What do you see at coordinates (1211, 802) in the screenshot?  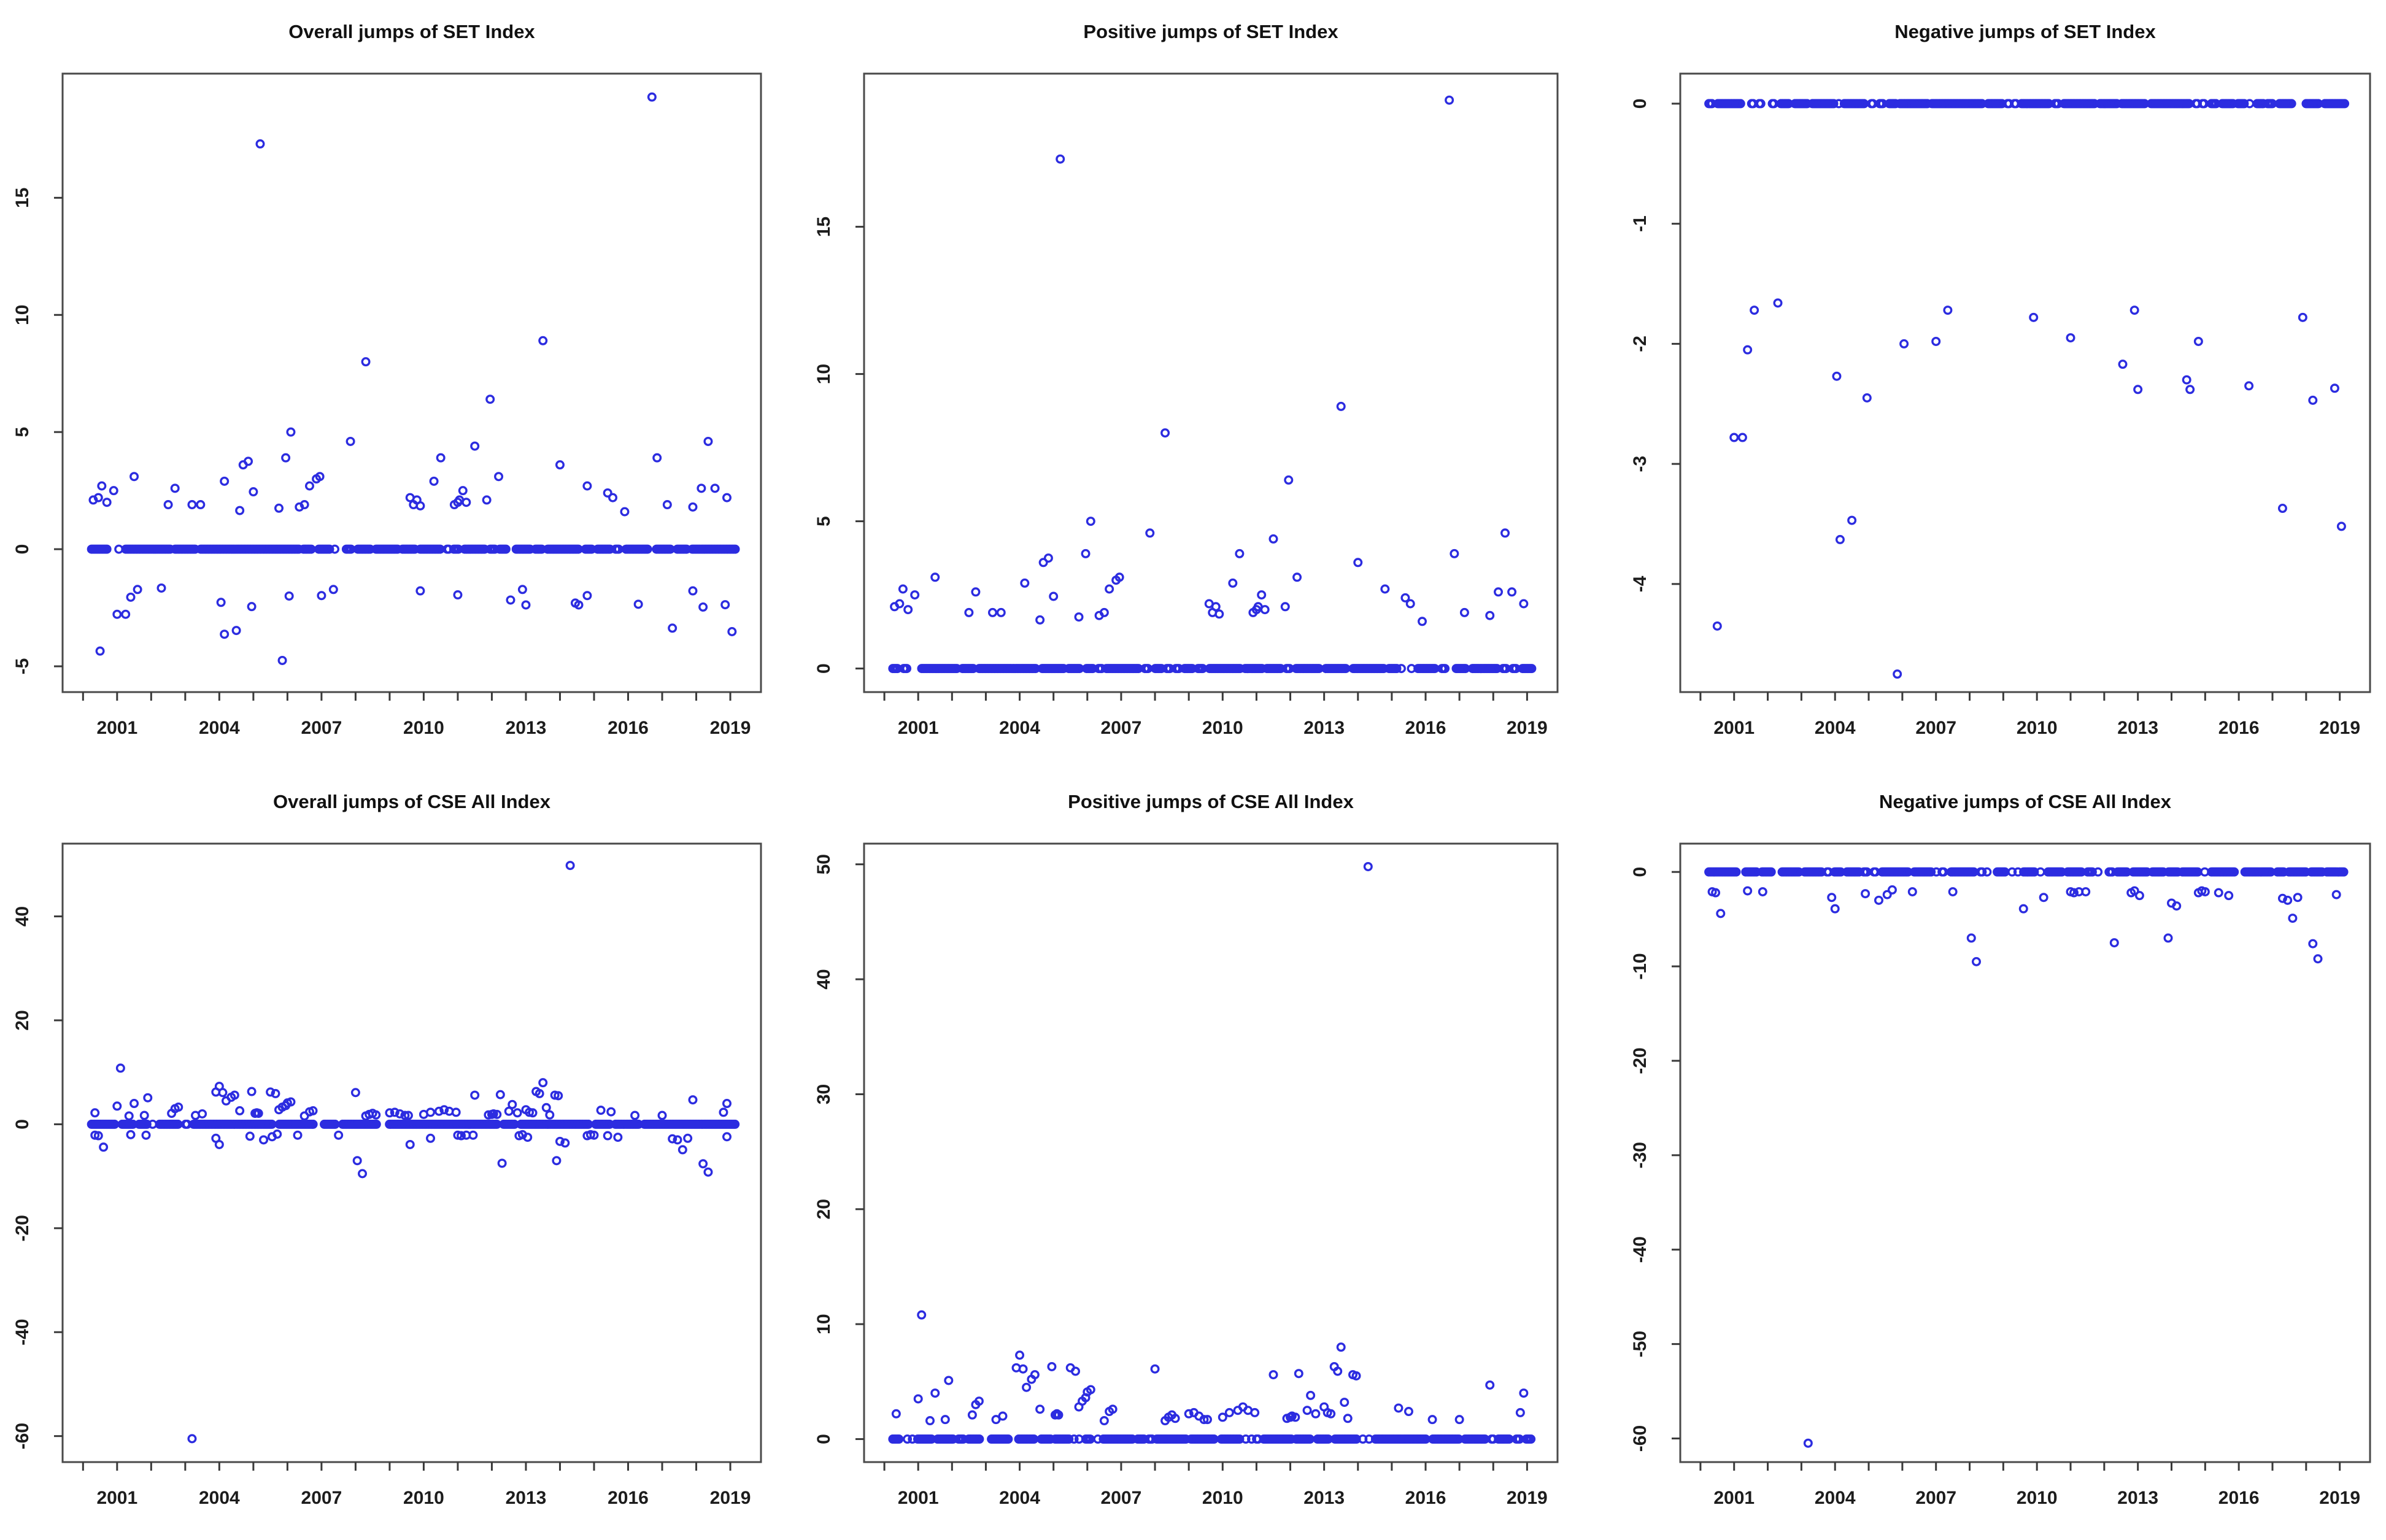 I see `chart-title: Positive jumps of CSE All Index` at bounding box center [1211, 802].